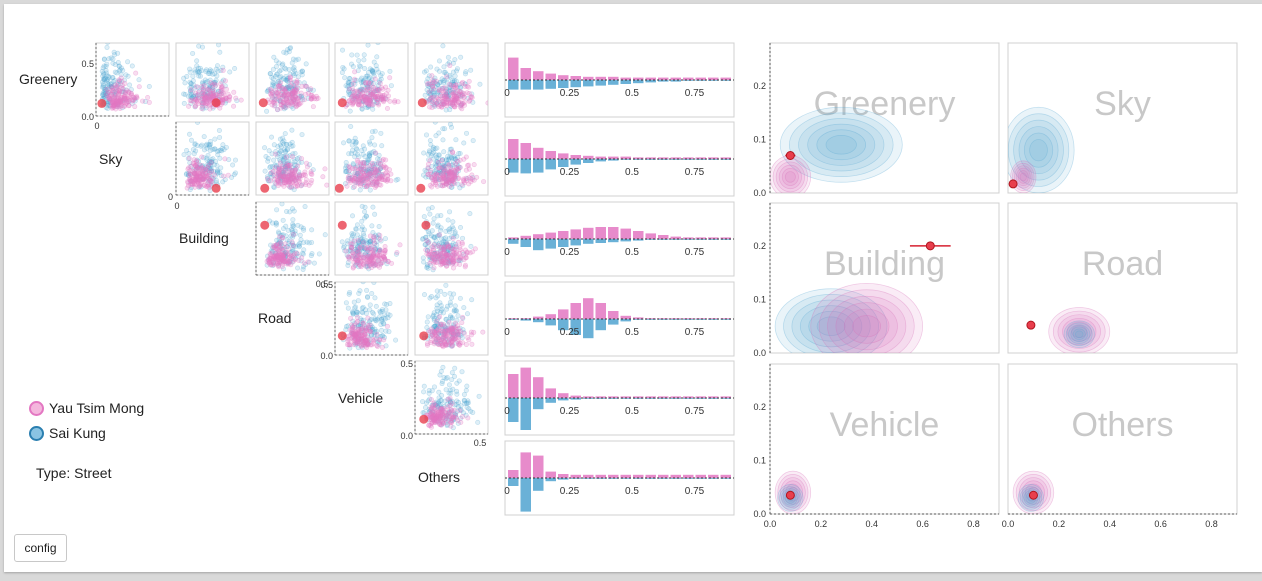 This screenshot has height=581, width=1262. I want to click on density-contours, so click(1041, 149).